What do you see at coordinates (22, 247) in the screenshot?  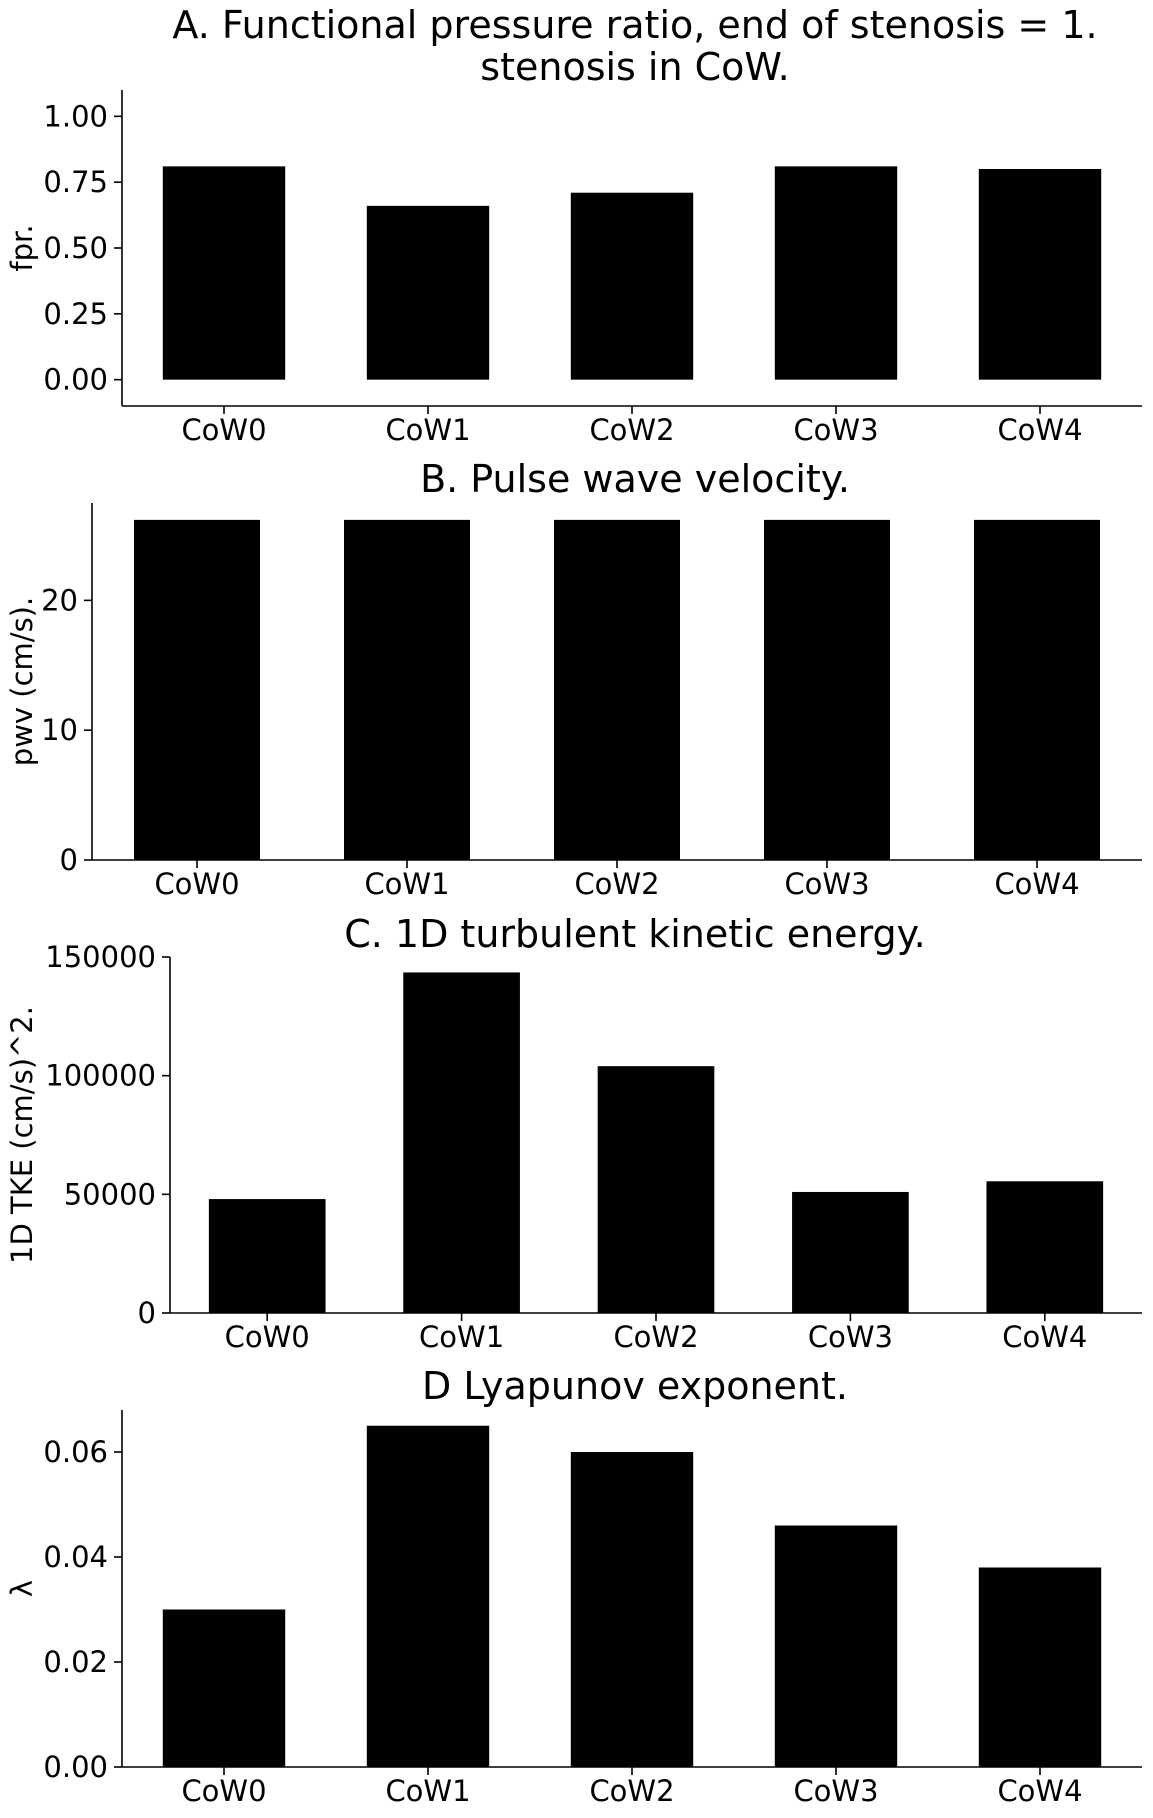 I see `y-axis-label: fpr.` at bounding box center [22, 247].